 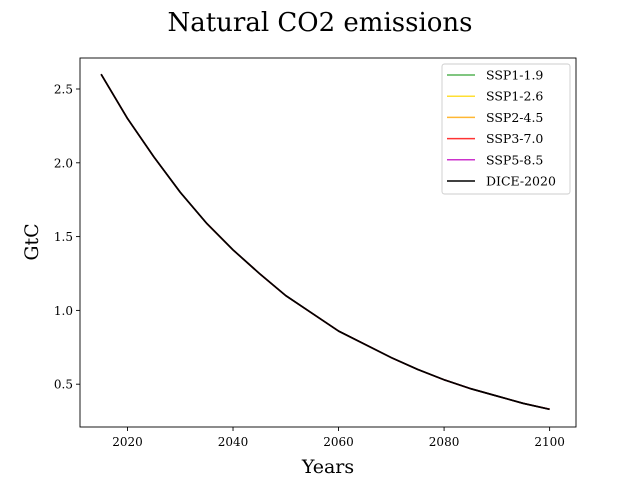 What do you see at coordinates (338, 442) in the screenshot?
I see `x-tick-label: 2060` at bounding box center [338, 442].